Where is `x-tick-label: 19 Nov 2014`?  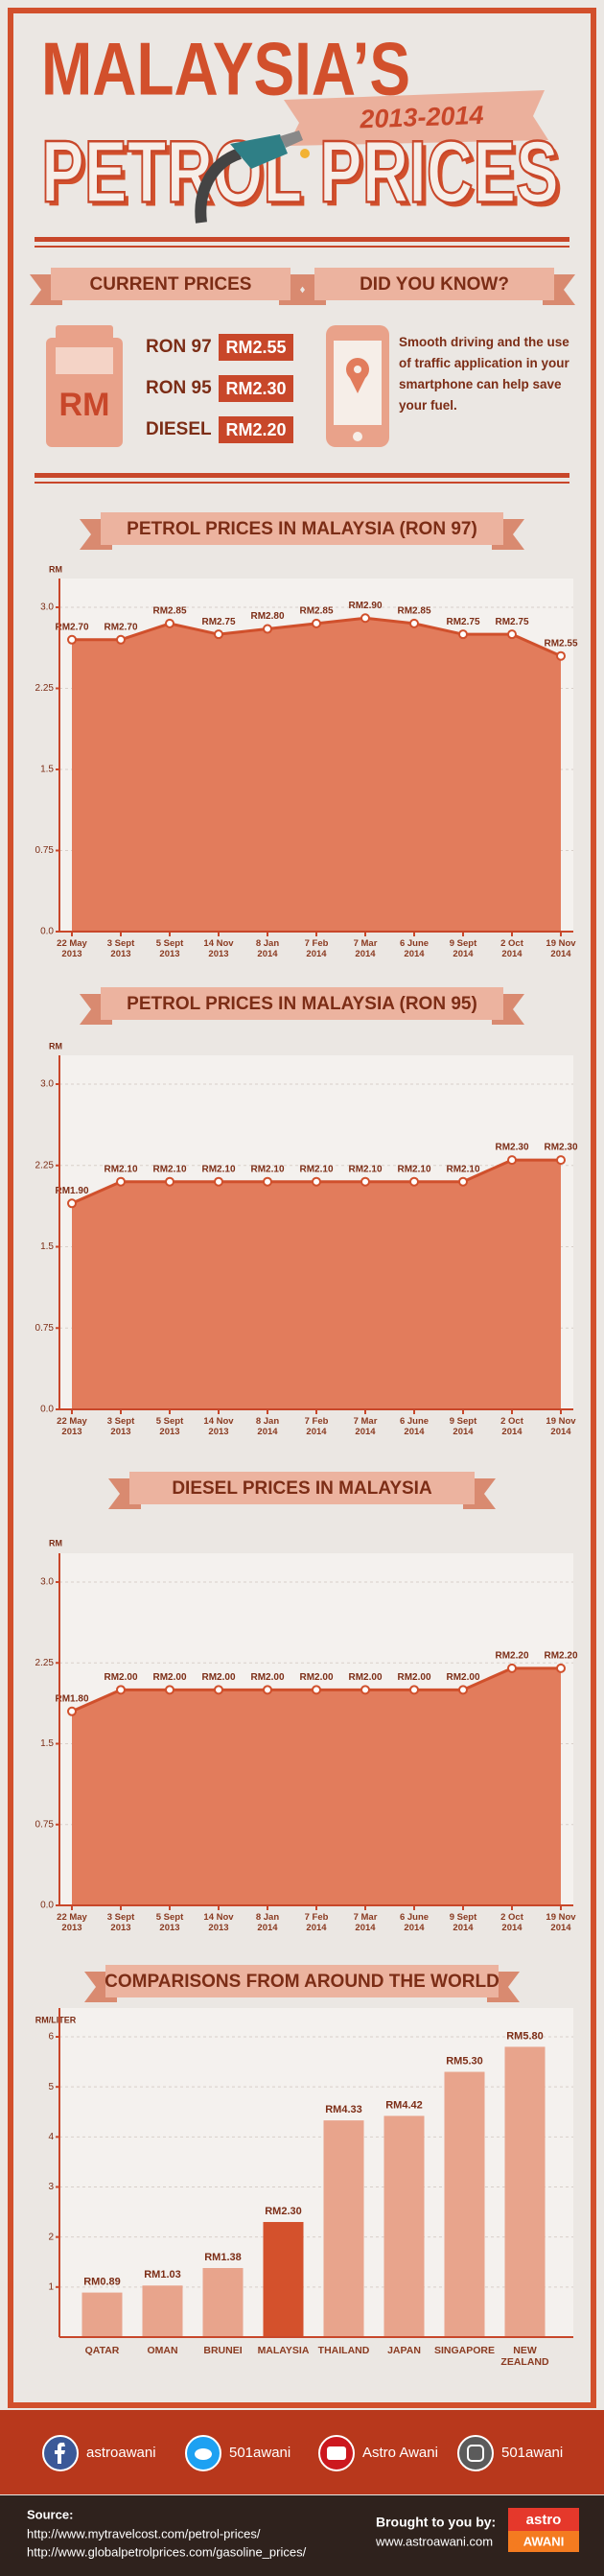
x-tick-label: 19 Nov 2014 is located at coordinates (561, 1426).